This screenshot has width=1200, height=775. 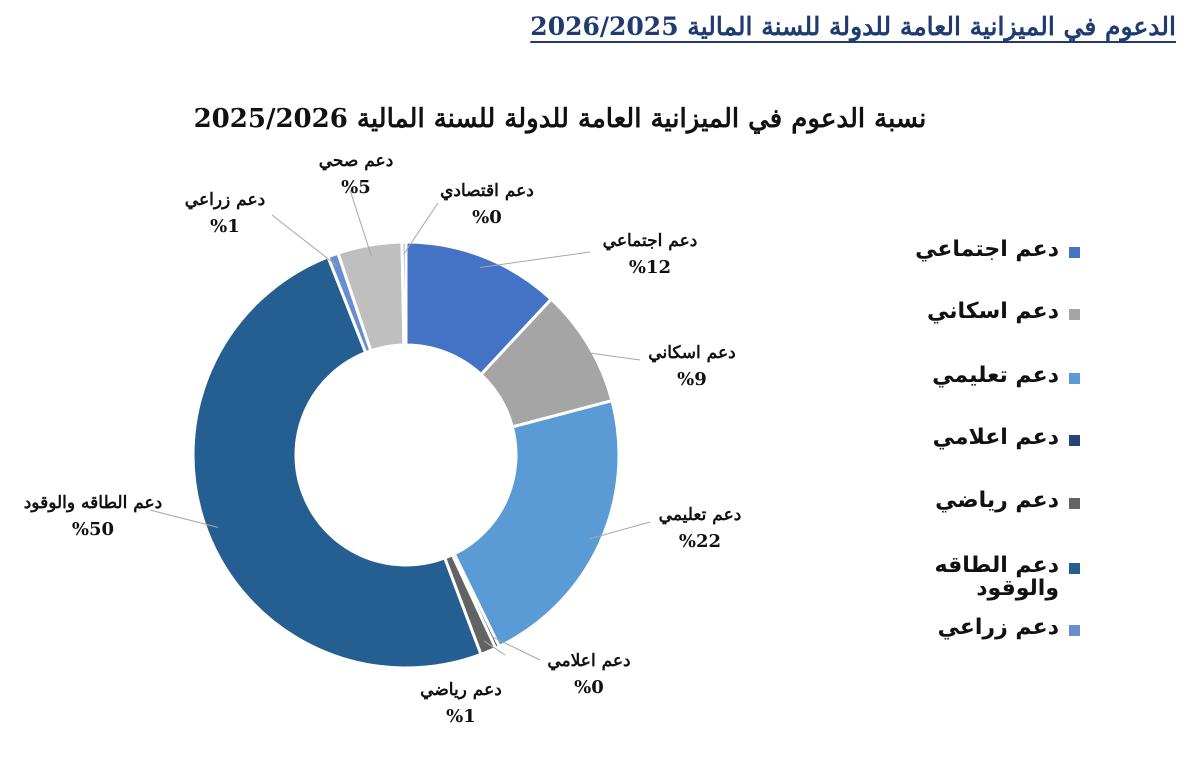 What do you see at coordinates (304, 240) in the screenshot?
I see `leader-line-دعم-زراعي` at bounding box center [304, 240].